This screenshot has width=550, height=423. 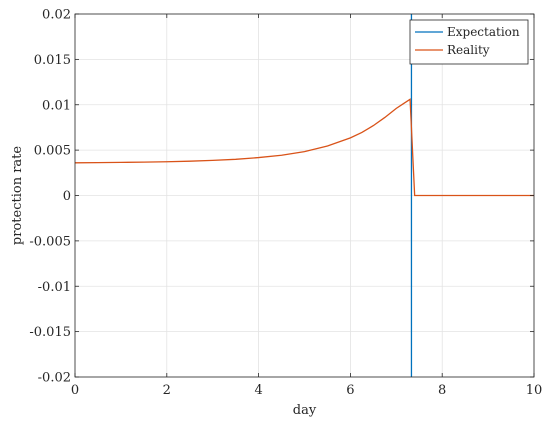 I want to click on x-tick-label: 8, so click(x=442, y=390).